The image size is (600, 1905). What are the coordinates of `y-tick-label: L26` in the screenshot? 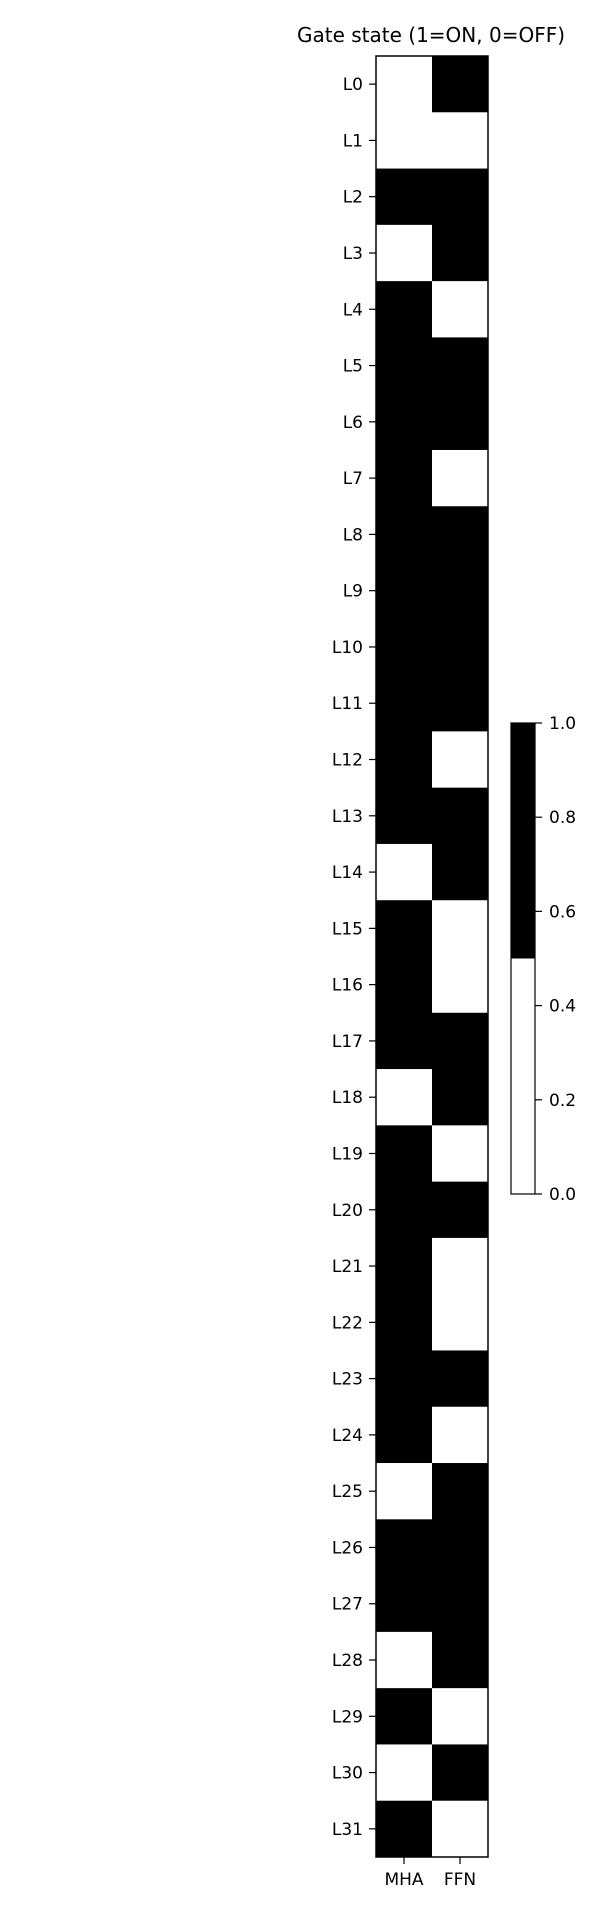 It's located at (347, 1548).